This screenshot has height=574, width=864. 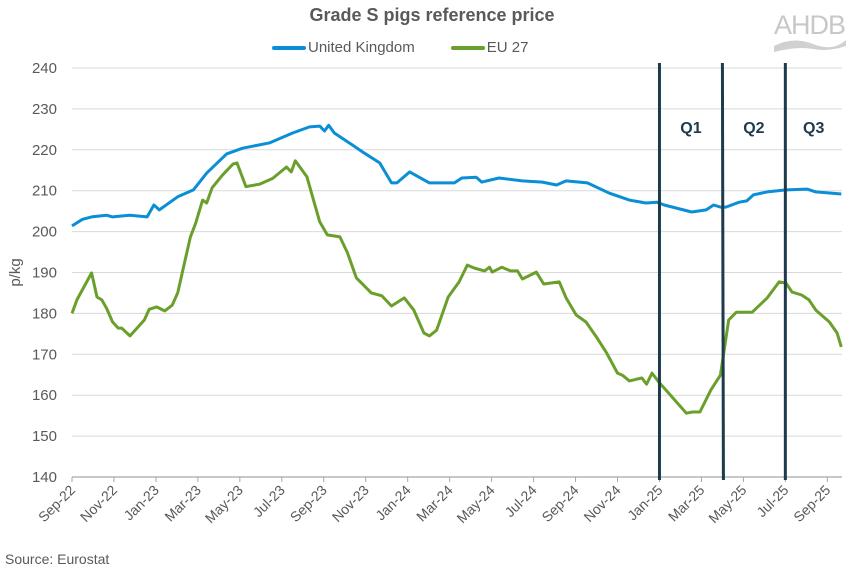 I want to click on x-tick-label: Sep-24, so click(x=559, y=503).